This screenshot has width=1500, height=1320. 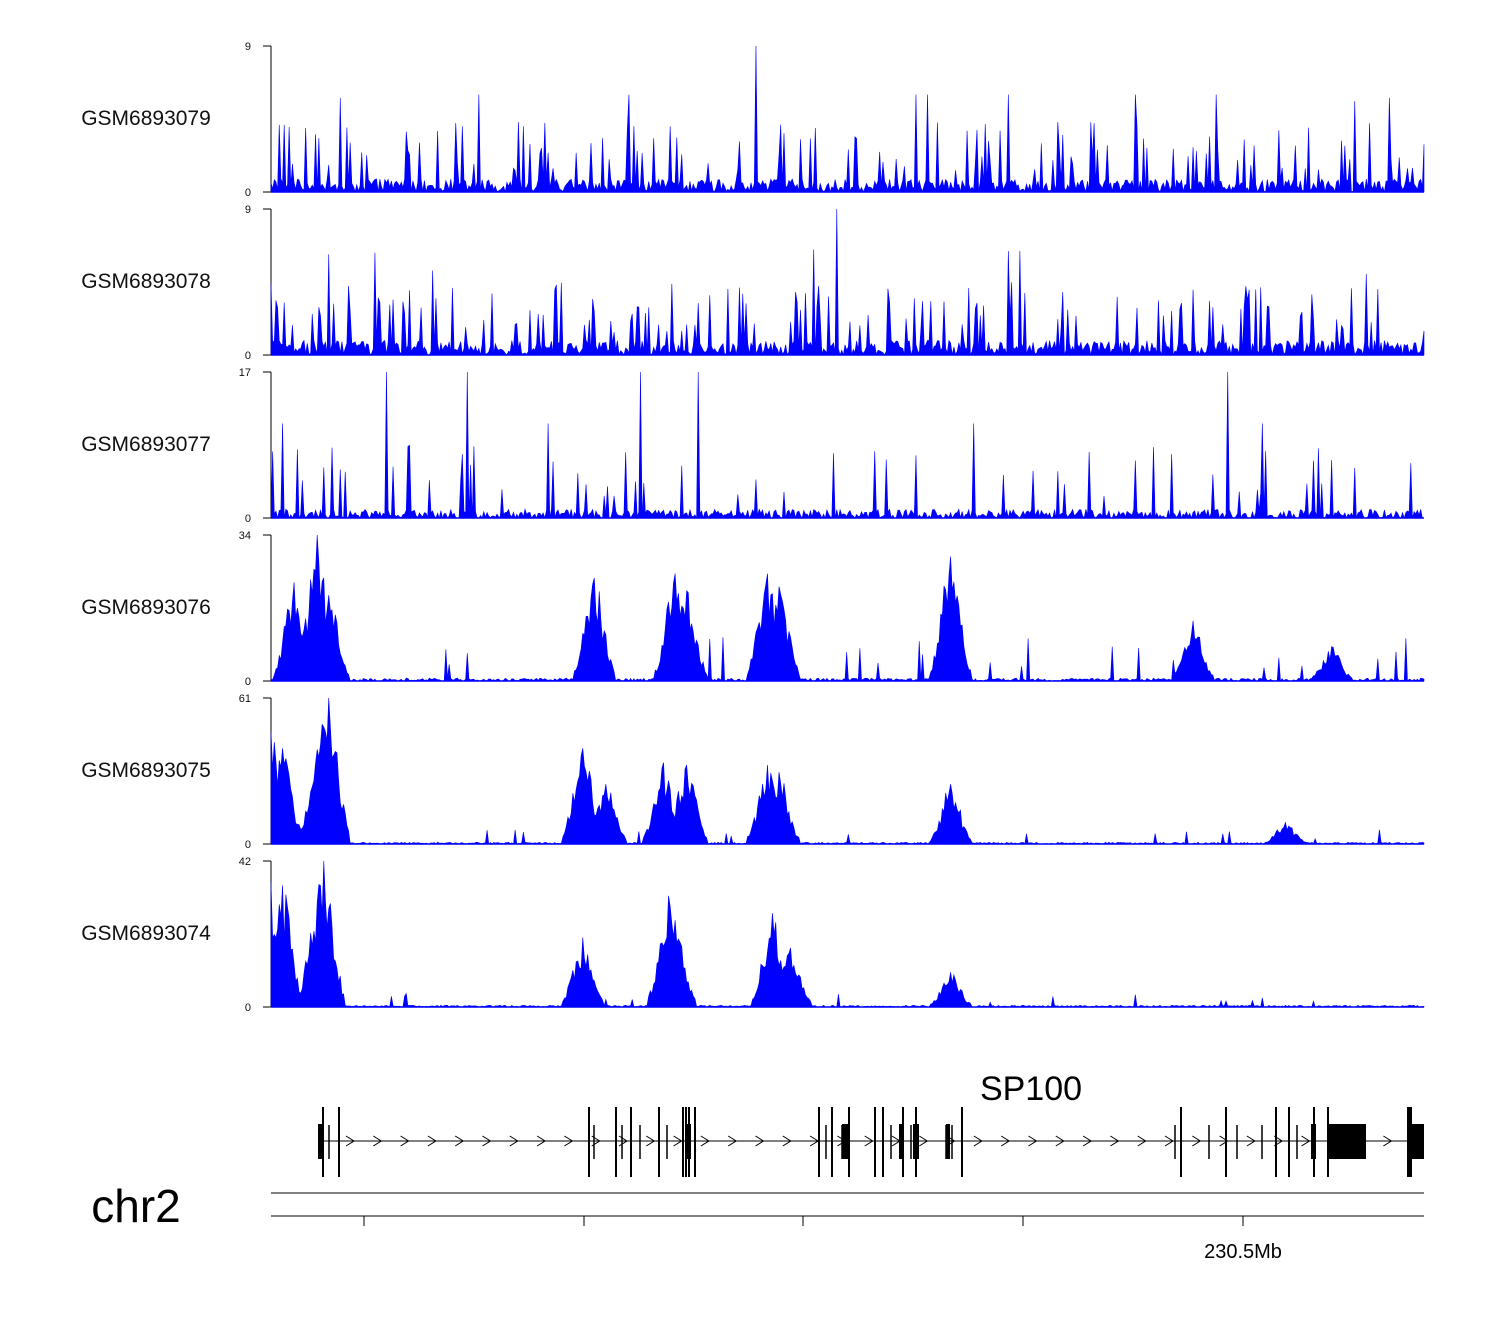 What do you see at coordinates (757, 1221) in the screenshot?
I see `genomic-axis: chr2 230.5Mb` at bounding box center [757, 1221].